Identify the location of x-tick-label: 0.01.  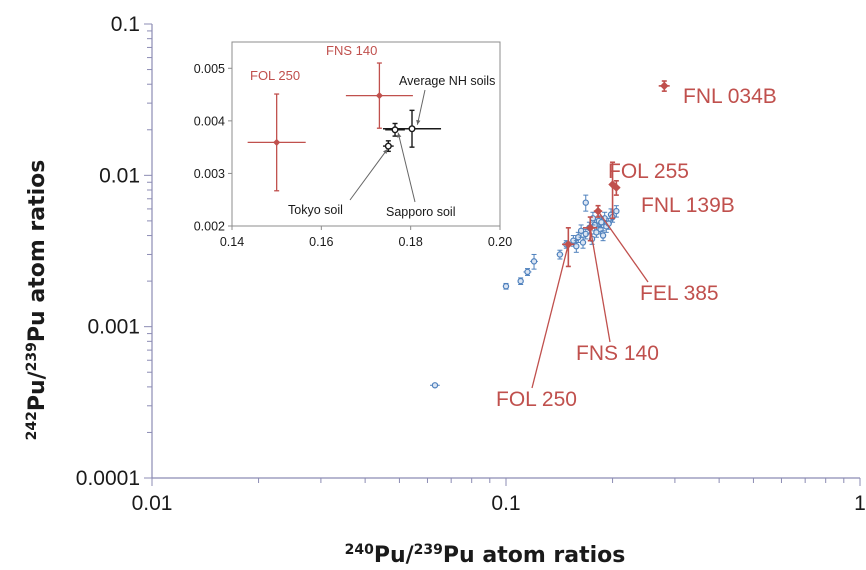
(152, 503).